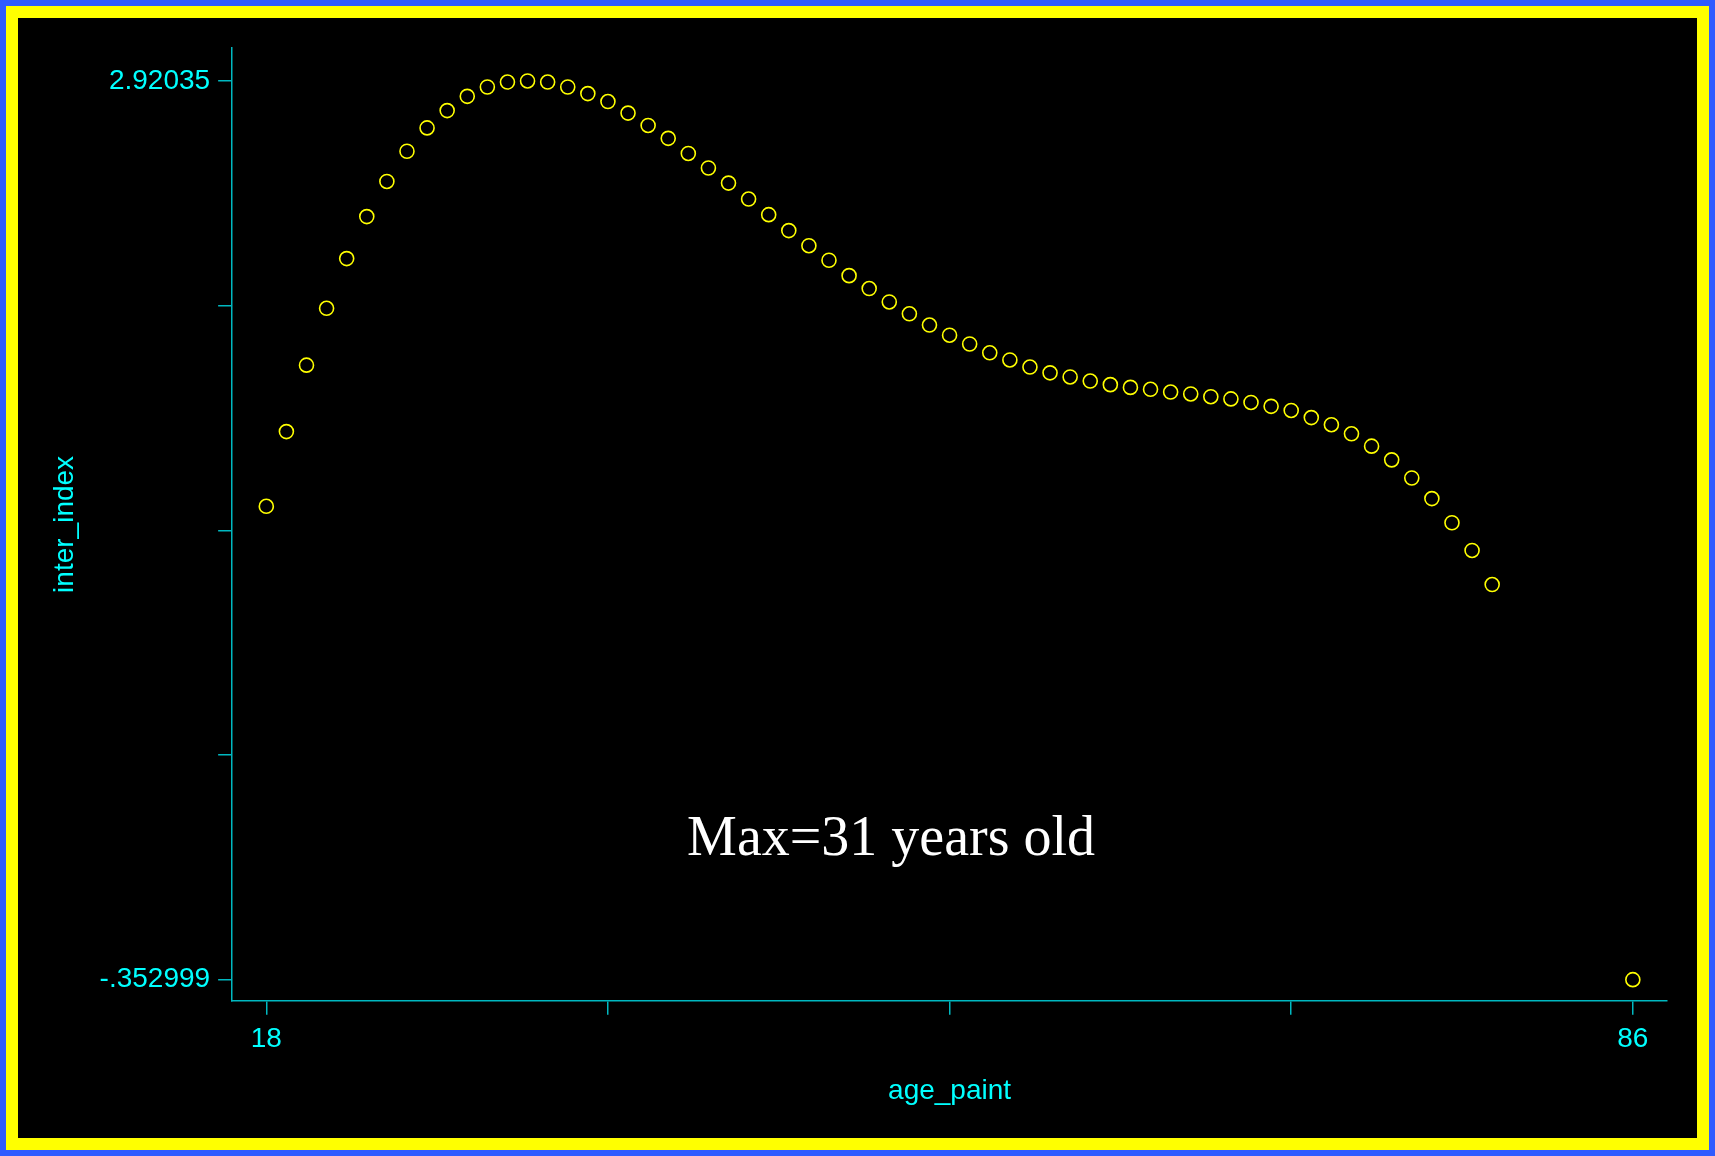 This screenshot has height=1156, width=1715. What do you see at coordinates (891, 835) in the screenshot?
I see `annotation: Max=31 years old` at bounding box center [891, 835].